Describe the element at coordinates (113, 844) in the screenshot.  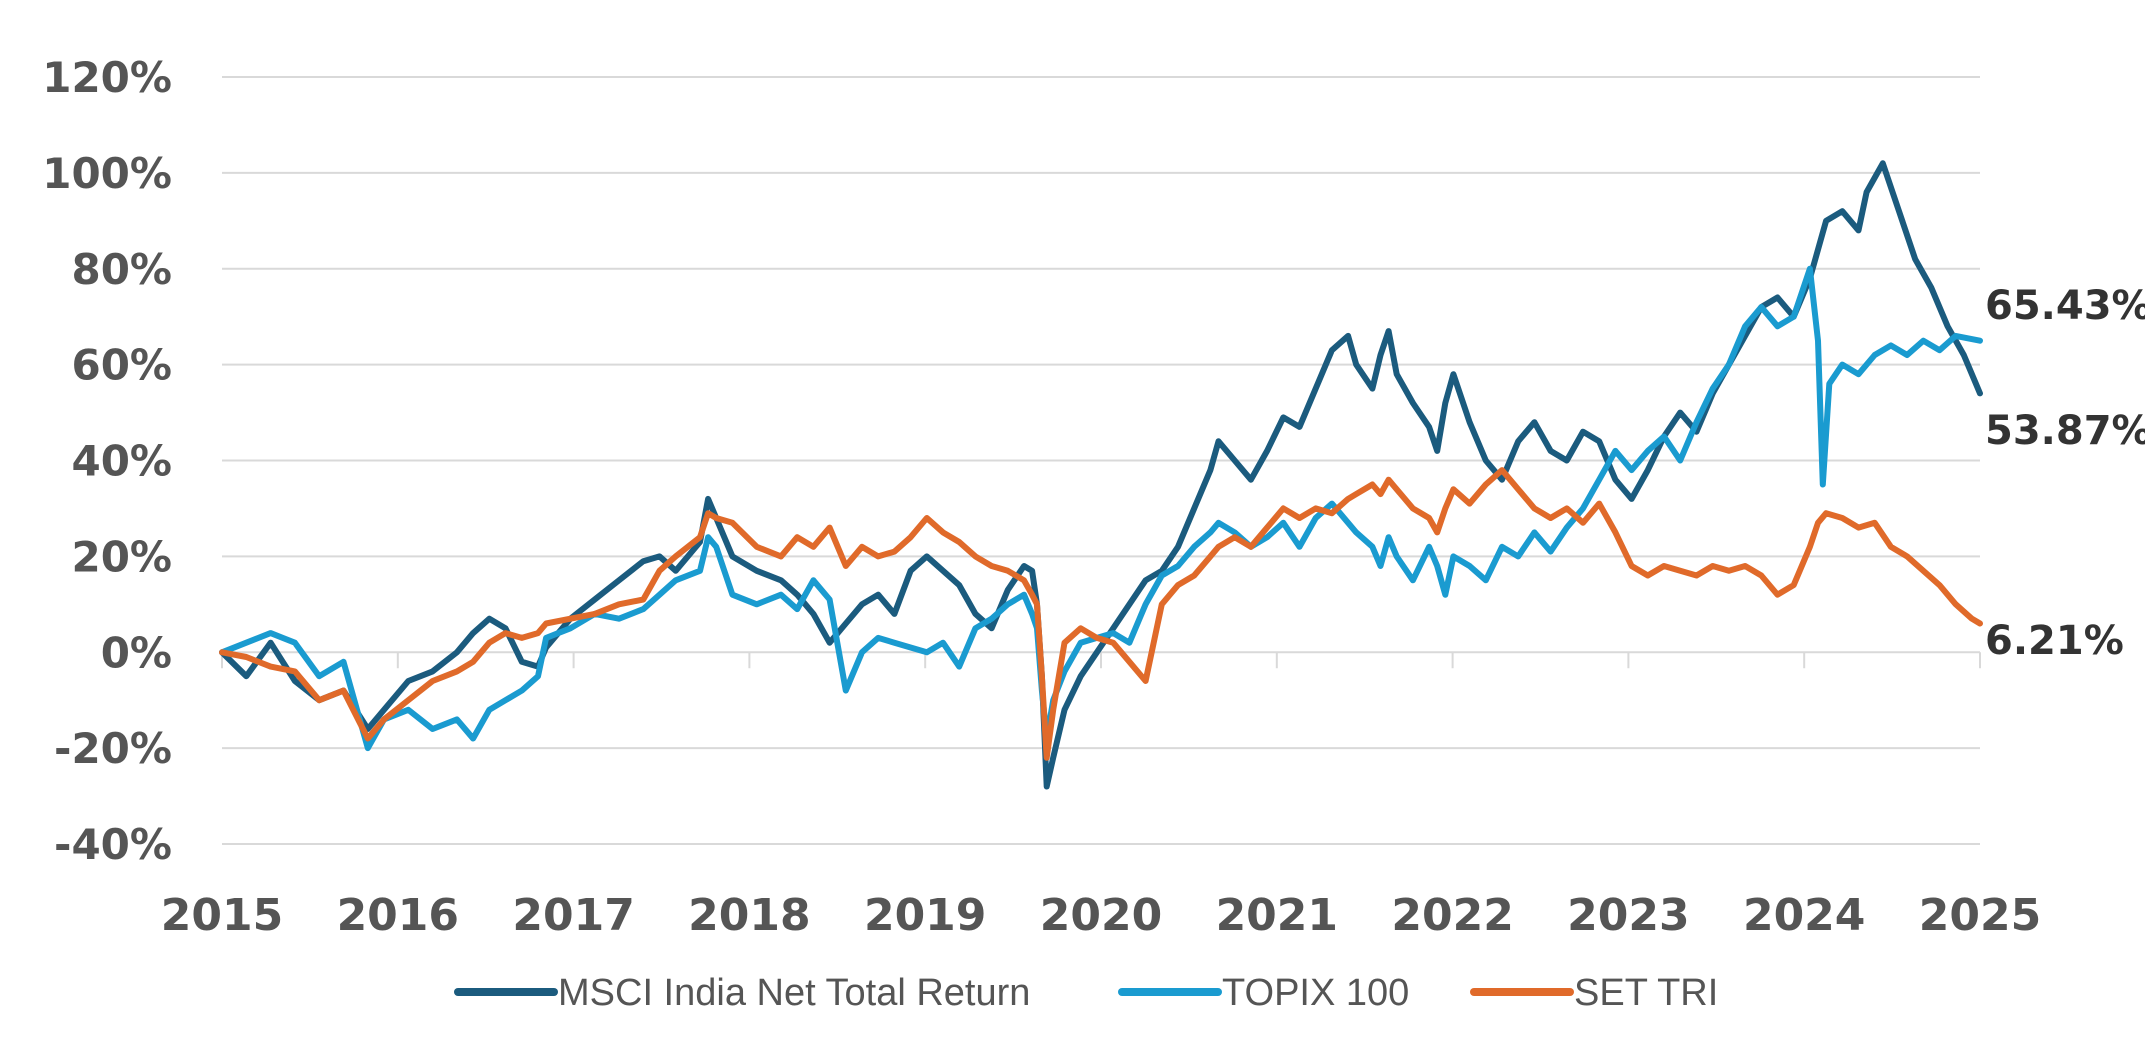
I see `y-tick-label: -40%` at that location.